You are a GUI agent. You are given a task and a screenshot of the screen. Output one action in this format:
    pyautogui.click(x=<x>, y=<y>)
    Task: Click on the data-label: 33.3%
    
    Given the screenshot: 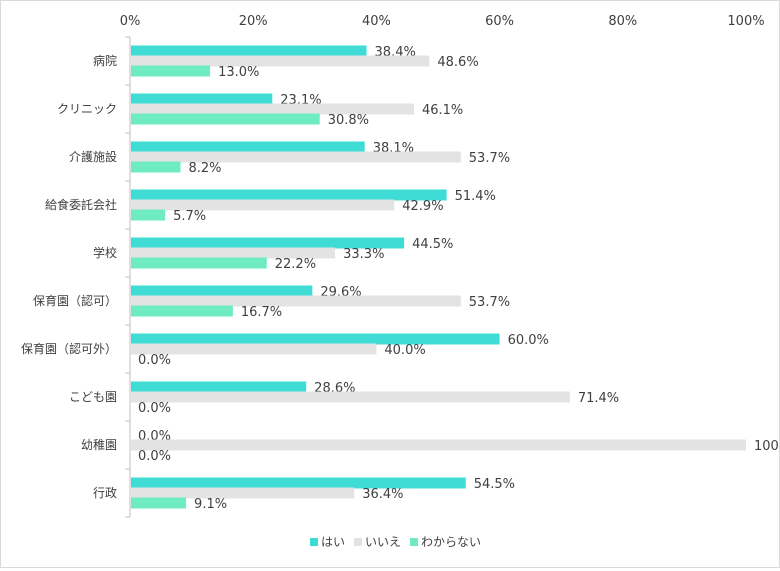 What is the action you would take?
    pyautogui.click(x=363, y=254)
    